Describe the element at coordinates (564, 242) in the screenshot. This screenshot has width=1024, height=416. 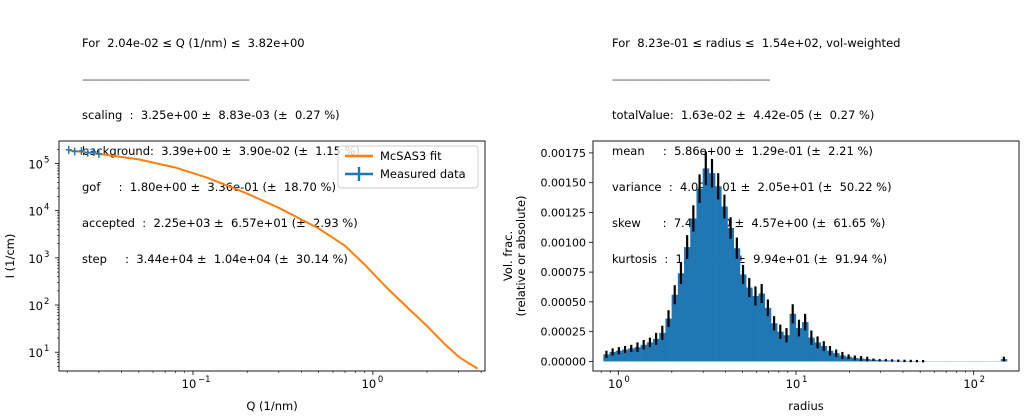
I see `y-tick-label: 0.00100` at that location.